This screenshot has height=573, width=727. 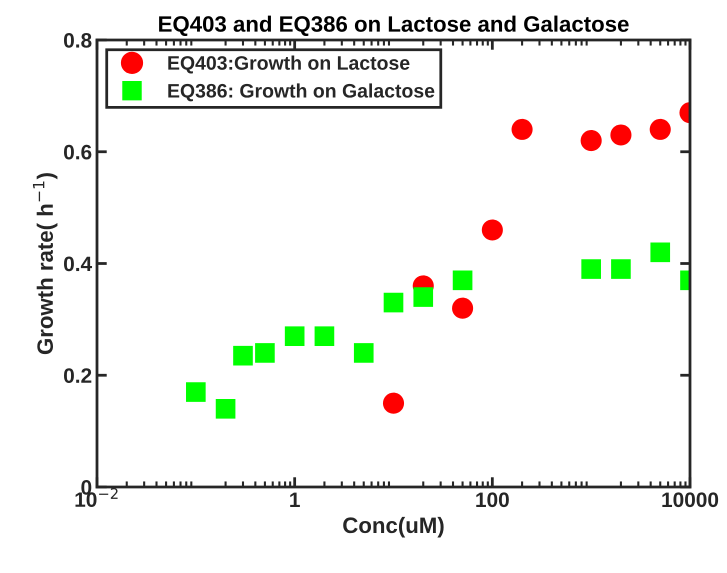 I want to click on x-tick-label: 10000, so click(x=690, y=500).